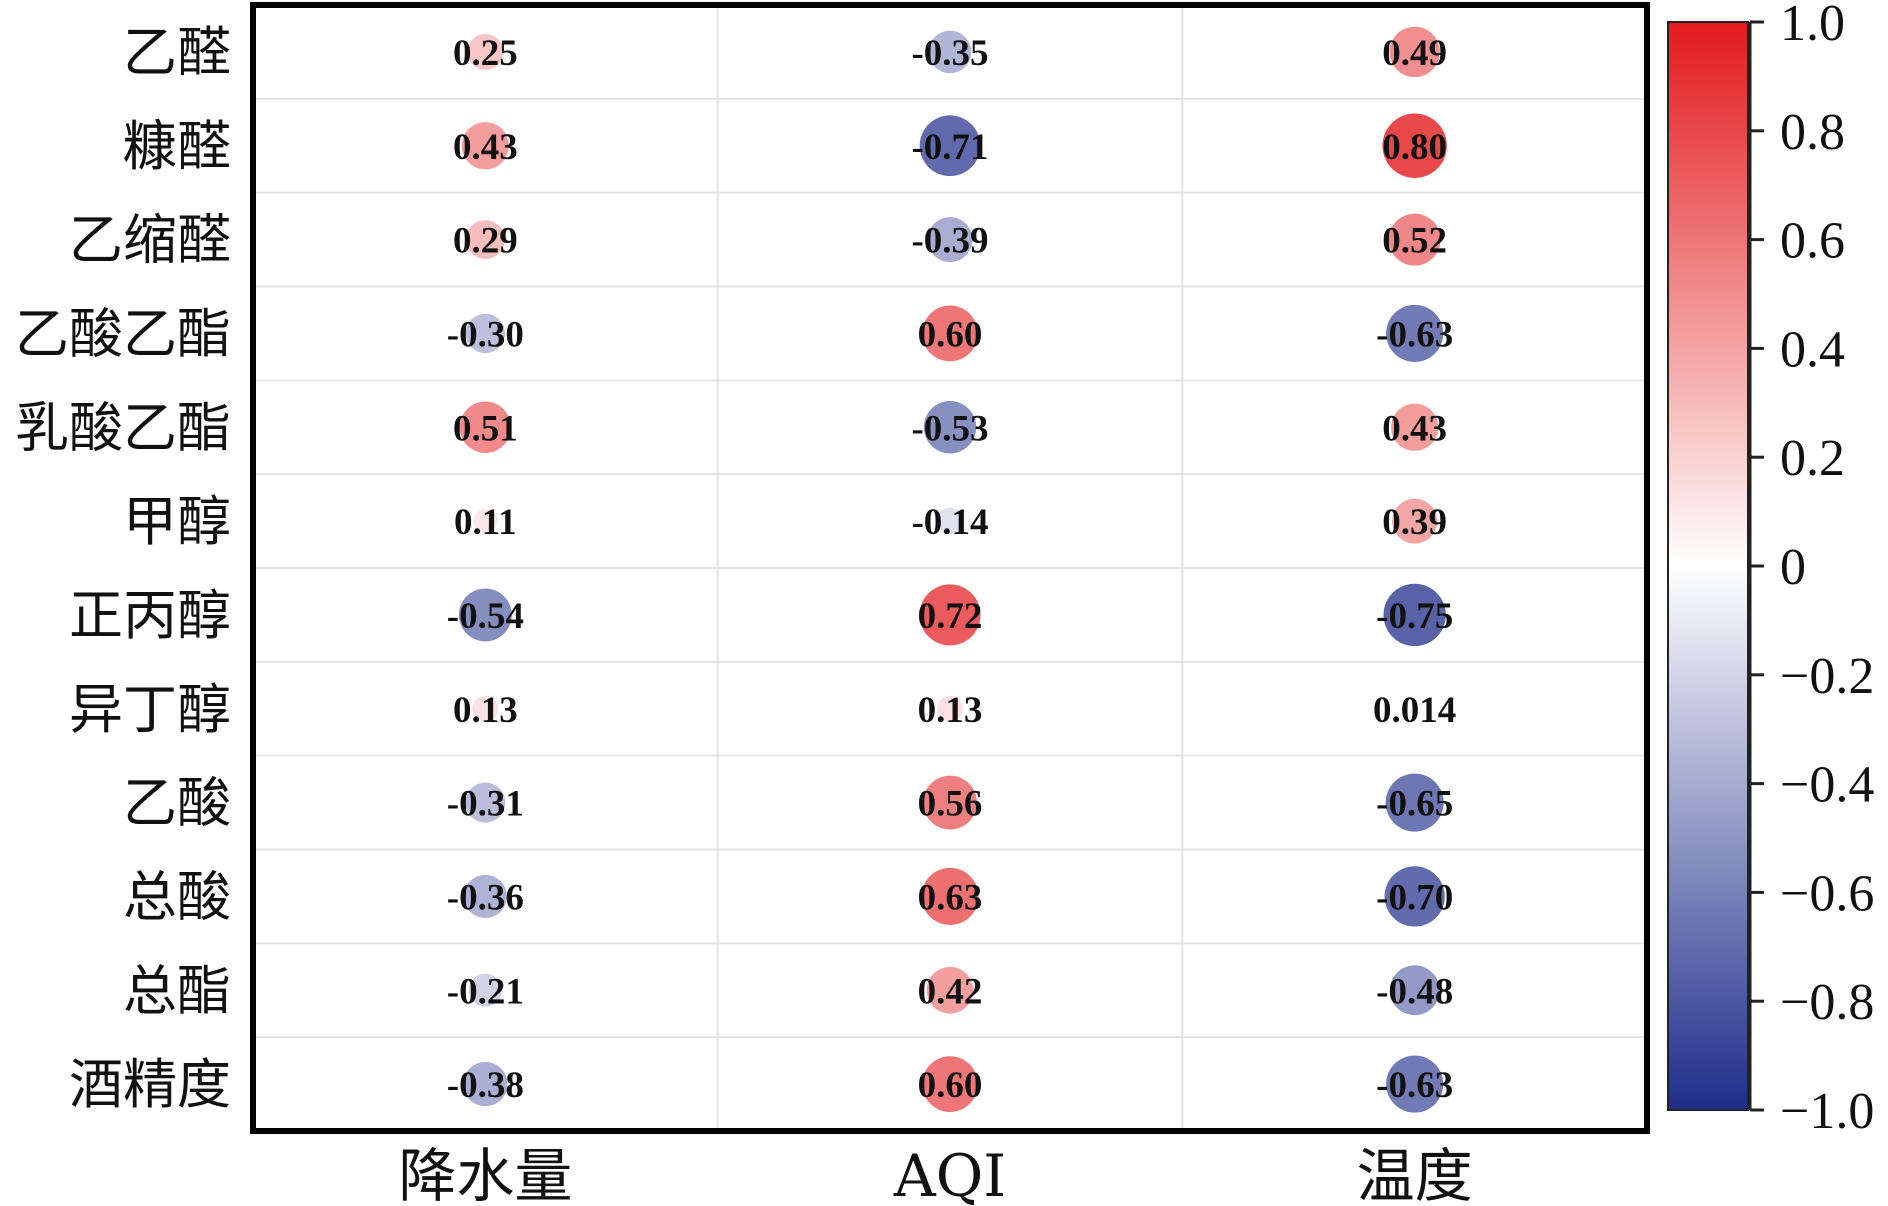  I want to click on colorbar-tick-label: 0.4, so click(1812, 349).